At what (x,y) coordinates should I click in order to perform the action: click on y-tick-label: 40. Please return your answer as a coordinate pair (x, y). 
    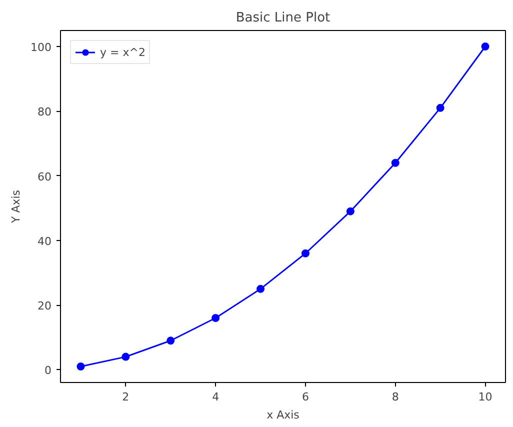
    Looking at the image, I should click on (45, 241).